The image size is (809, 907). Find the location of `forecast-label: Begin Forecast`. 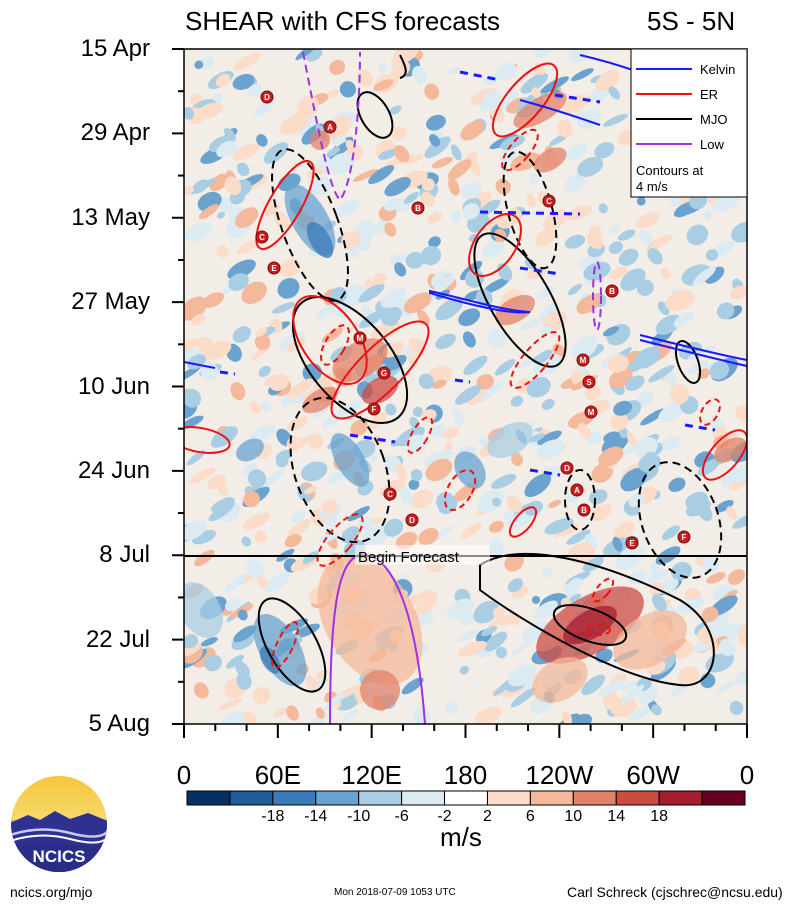

forecast-label: Begin Forecast is located at coordinates (409, 557).